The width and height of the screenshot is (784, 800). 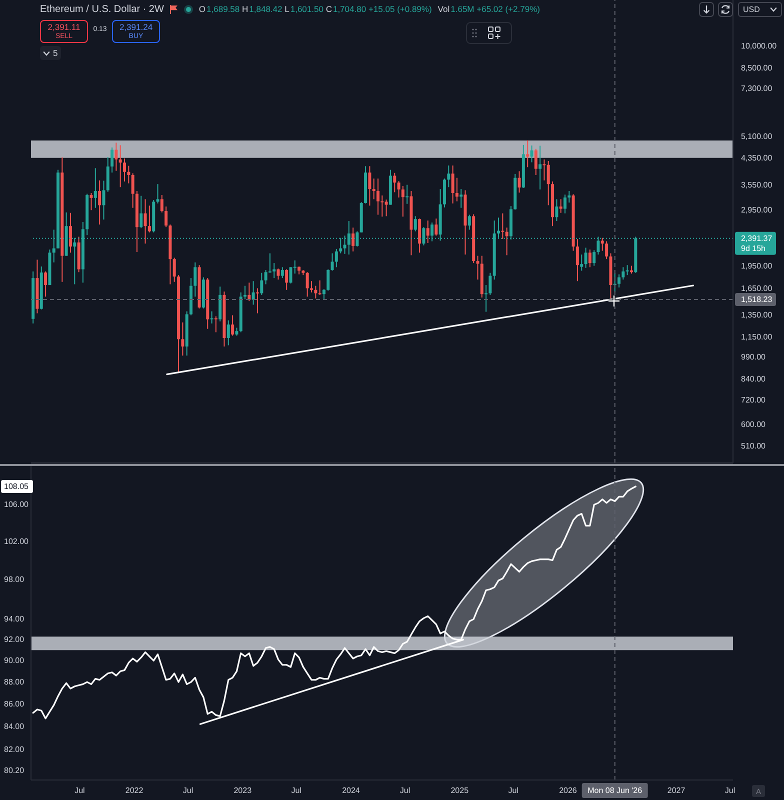 I want to click on currency-dropdown: USD, so click(x=760, y=9).